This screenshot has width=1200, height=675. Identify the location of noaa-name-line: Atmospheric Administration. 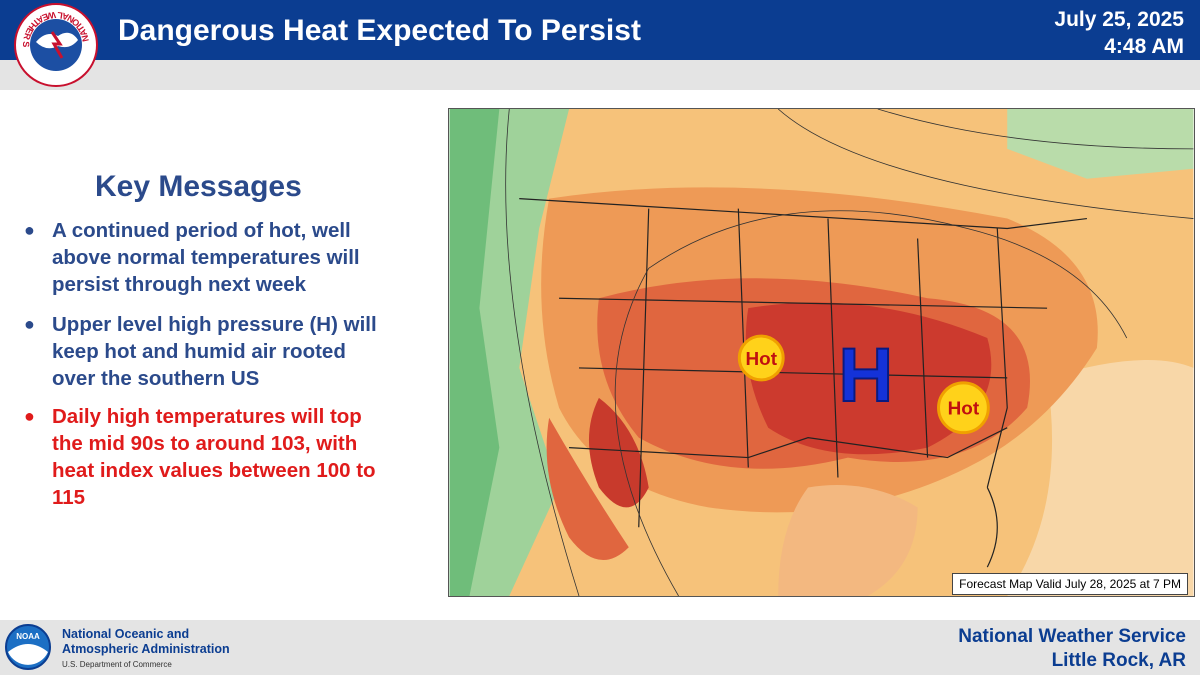
(146, 649).